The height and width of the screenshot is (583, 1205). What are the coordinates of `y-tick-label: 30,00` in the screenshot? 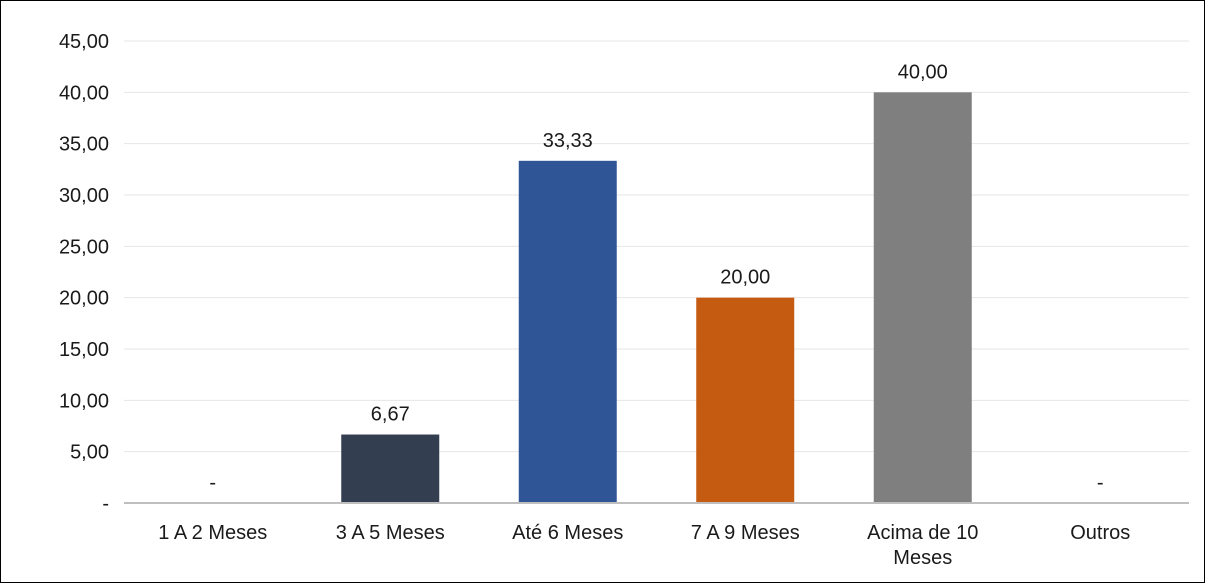 It's located at (84, 196).